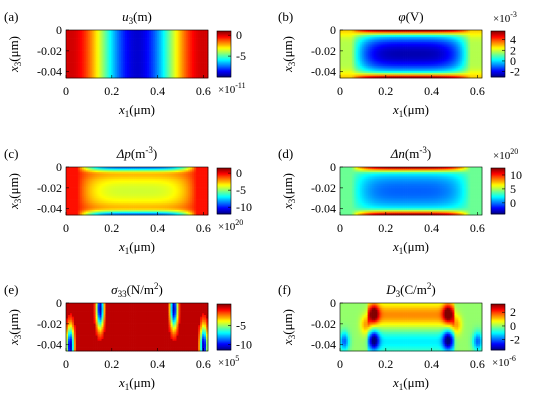 The image size is (550, 409). Describe the element at coordinates (340, 91) in the screenshot. I see `x-tick-label: 0` at that location.